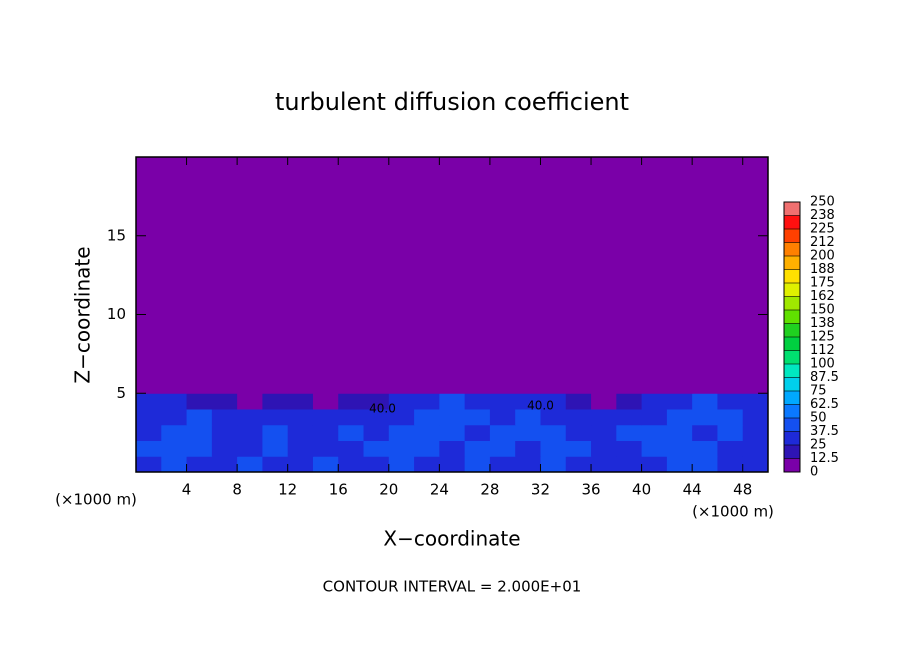 This screenshot has width=904, height=654. I want to click on y-tick-label: 10, so click(116, 314).